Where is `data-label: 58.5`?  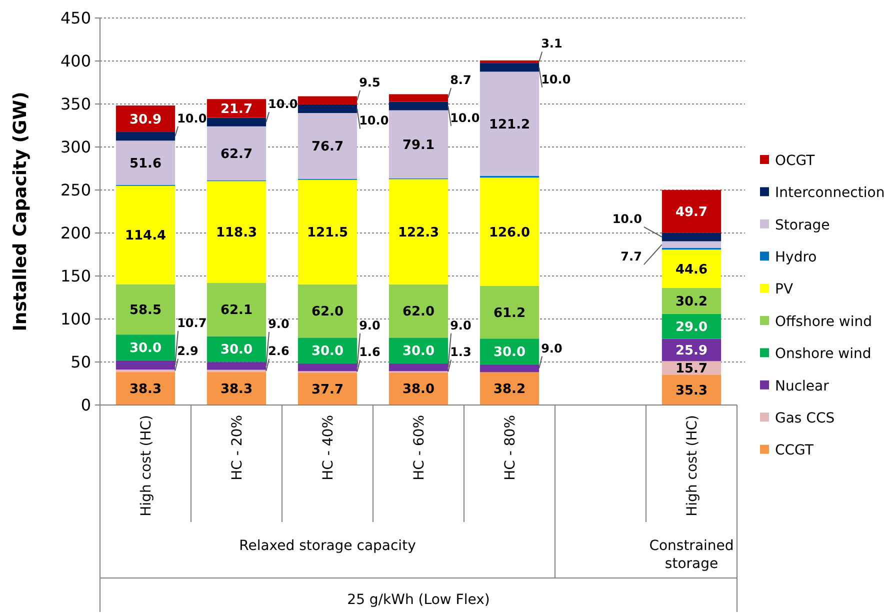 data-label: 58.5 is located at coordinates (145, 310).